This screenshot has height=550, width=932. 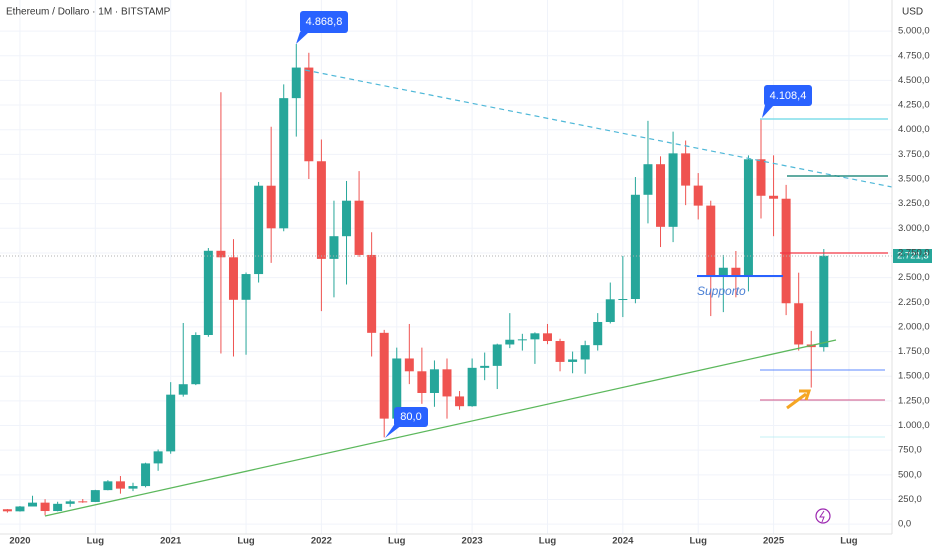 What do you see at coordinates (598, 128) in the screenshot?
I see `resistance-trendline` at bounding box center [598, 128].